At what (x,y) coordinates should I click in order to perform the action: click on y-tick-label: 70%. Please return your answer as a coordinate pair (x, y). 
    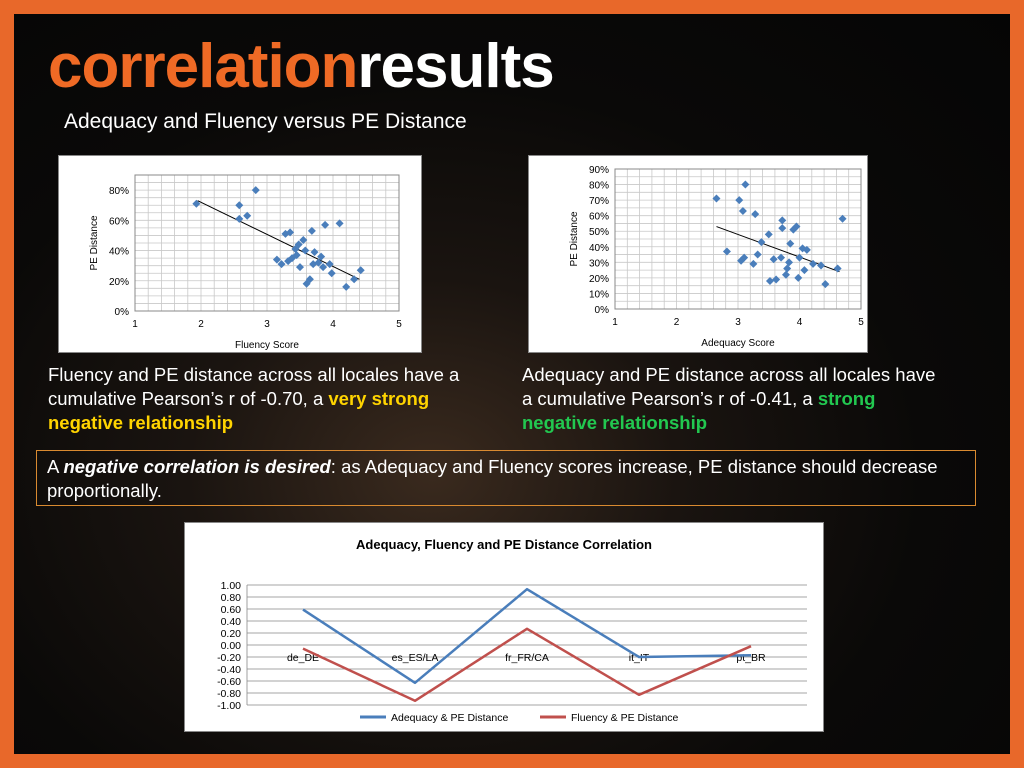
    Looking at the image, I should click on (599, 201).